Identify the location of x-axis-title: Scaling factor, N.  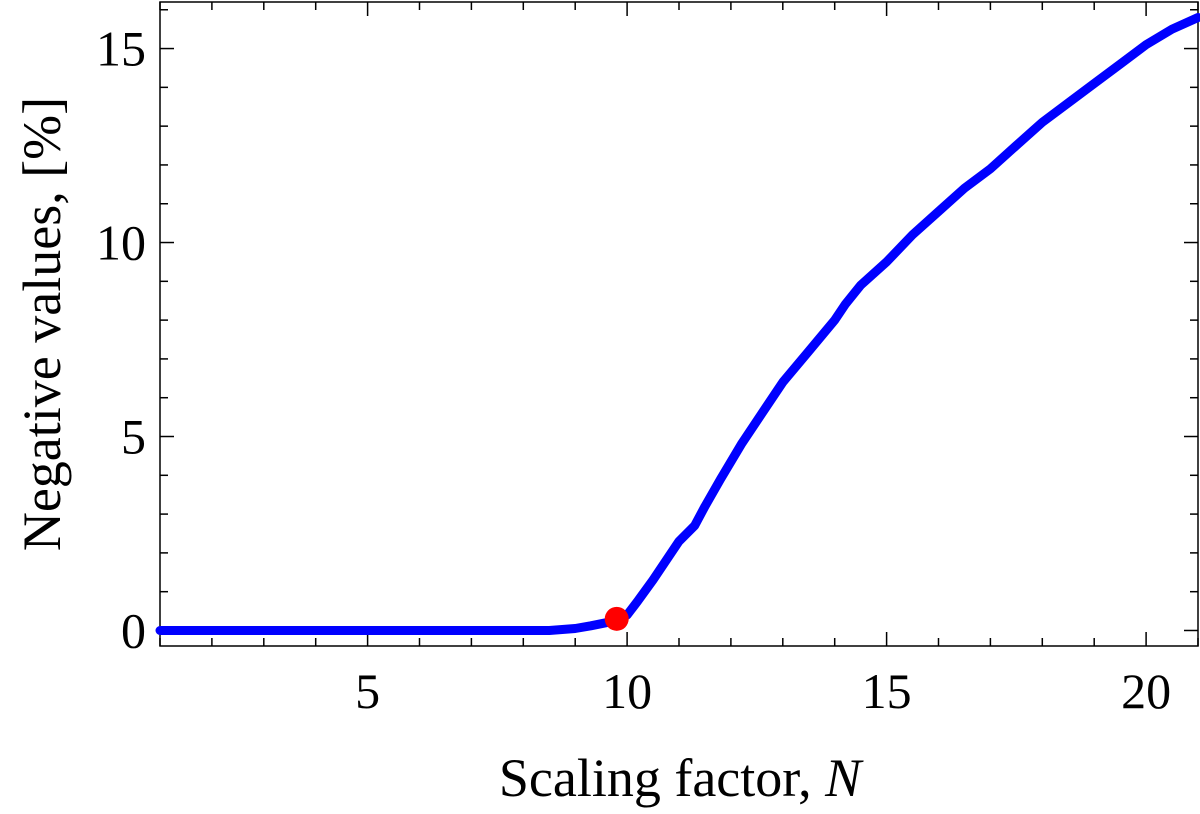
(681, 778).